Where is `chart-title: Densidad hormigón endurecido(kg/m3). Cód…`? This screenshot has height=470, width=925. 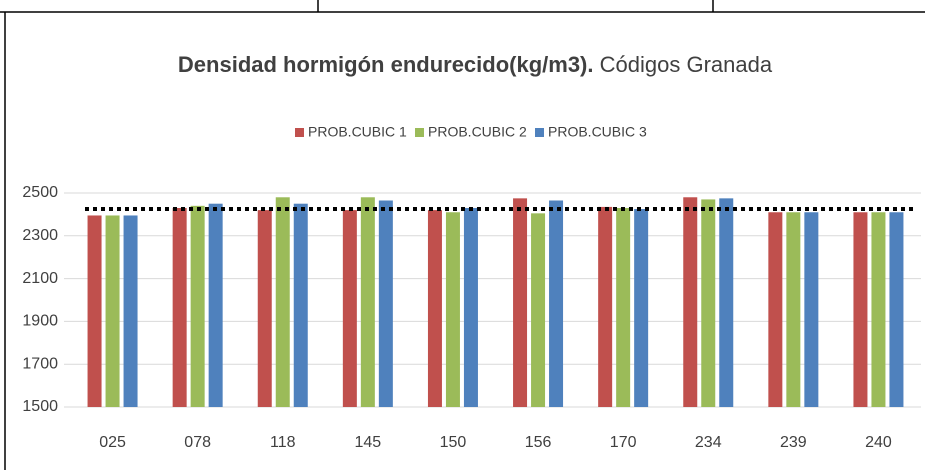
chart-title: Densidad hormigón endurecido(kg/m3). Cód… is located at coordinates (475, 64).